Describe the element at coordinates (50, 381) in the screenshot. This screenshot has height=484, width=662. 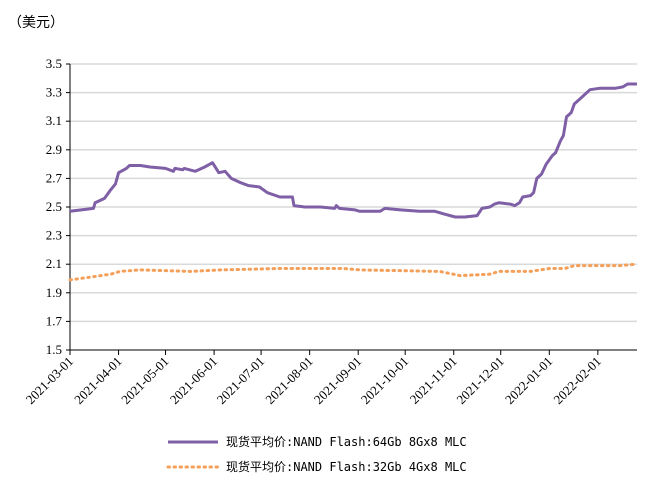
I see `x-tick-label: 2021-03-01` at that location.